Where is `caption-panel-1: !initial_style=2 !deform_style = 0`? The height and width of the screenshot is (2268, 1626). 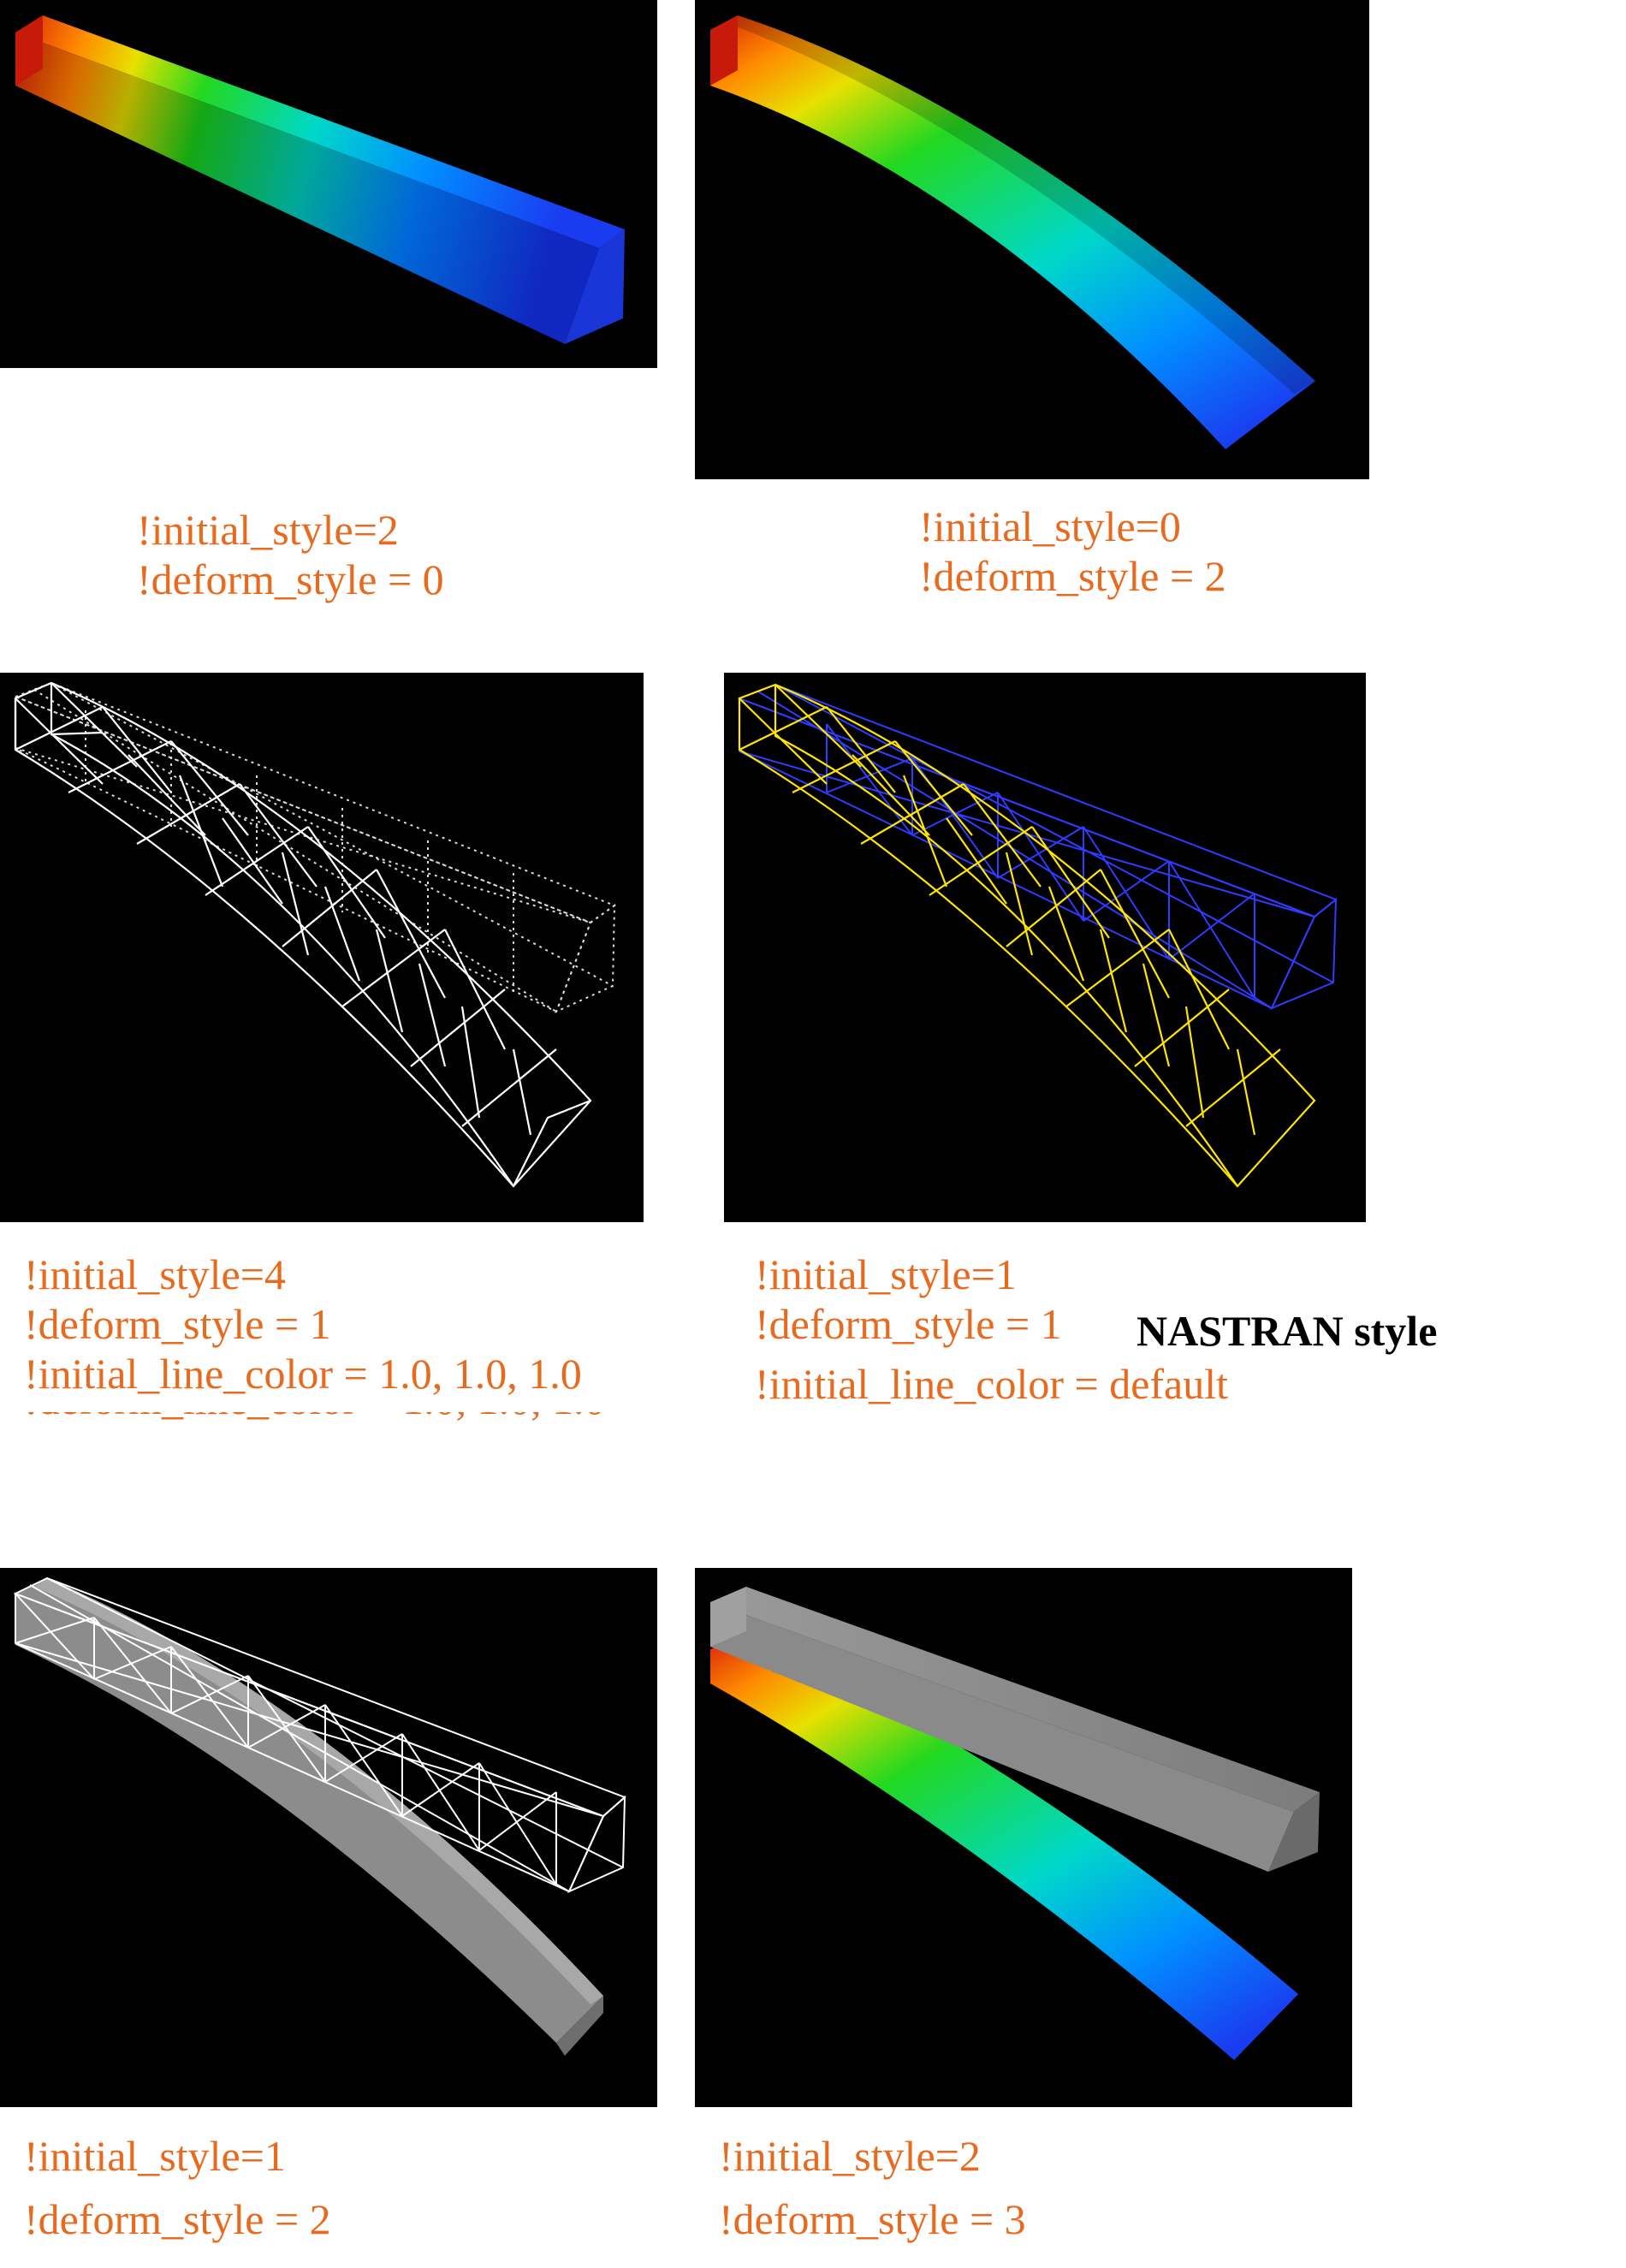
caption-panel-1: !initial_style=2 !deform_style = 0 is located at coordinates (290, 554).